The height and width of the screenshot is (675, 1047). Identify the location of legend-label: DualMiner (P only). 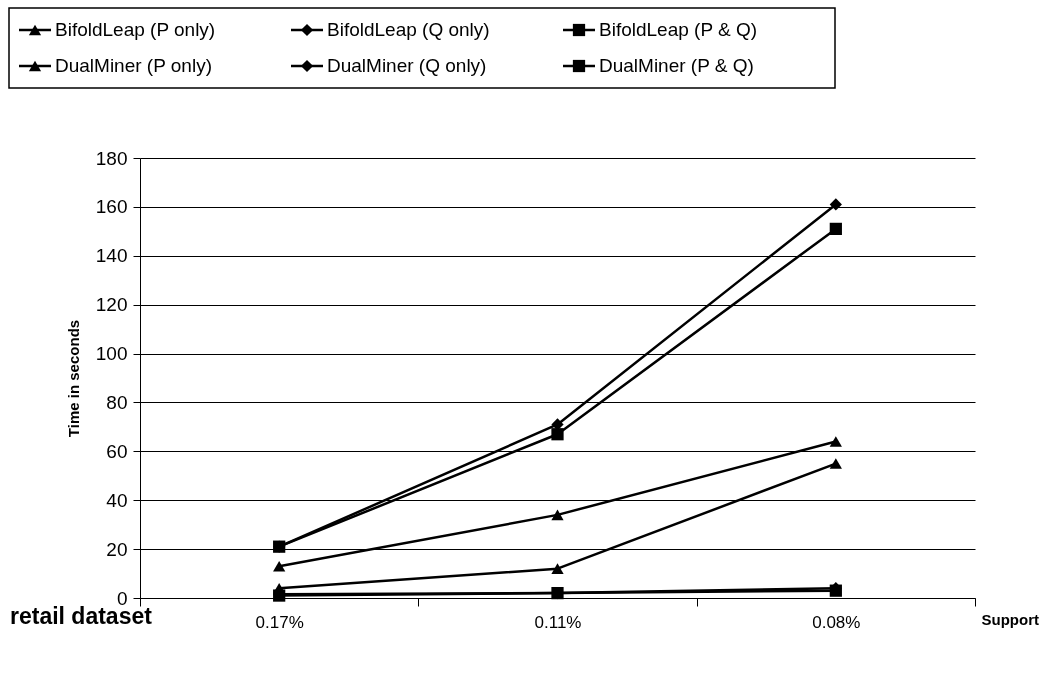
(133, 65).